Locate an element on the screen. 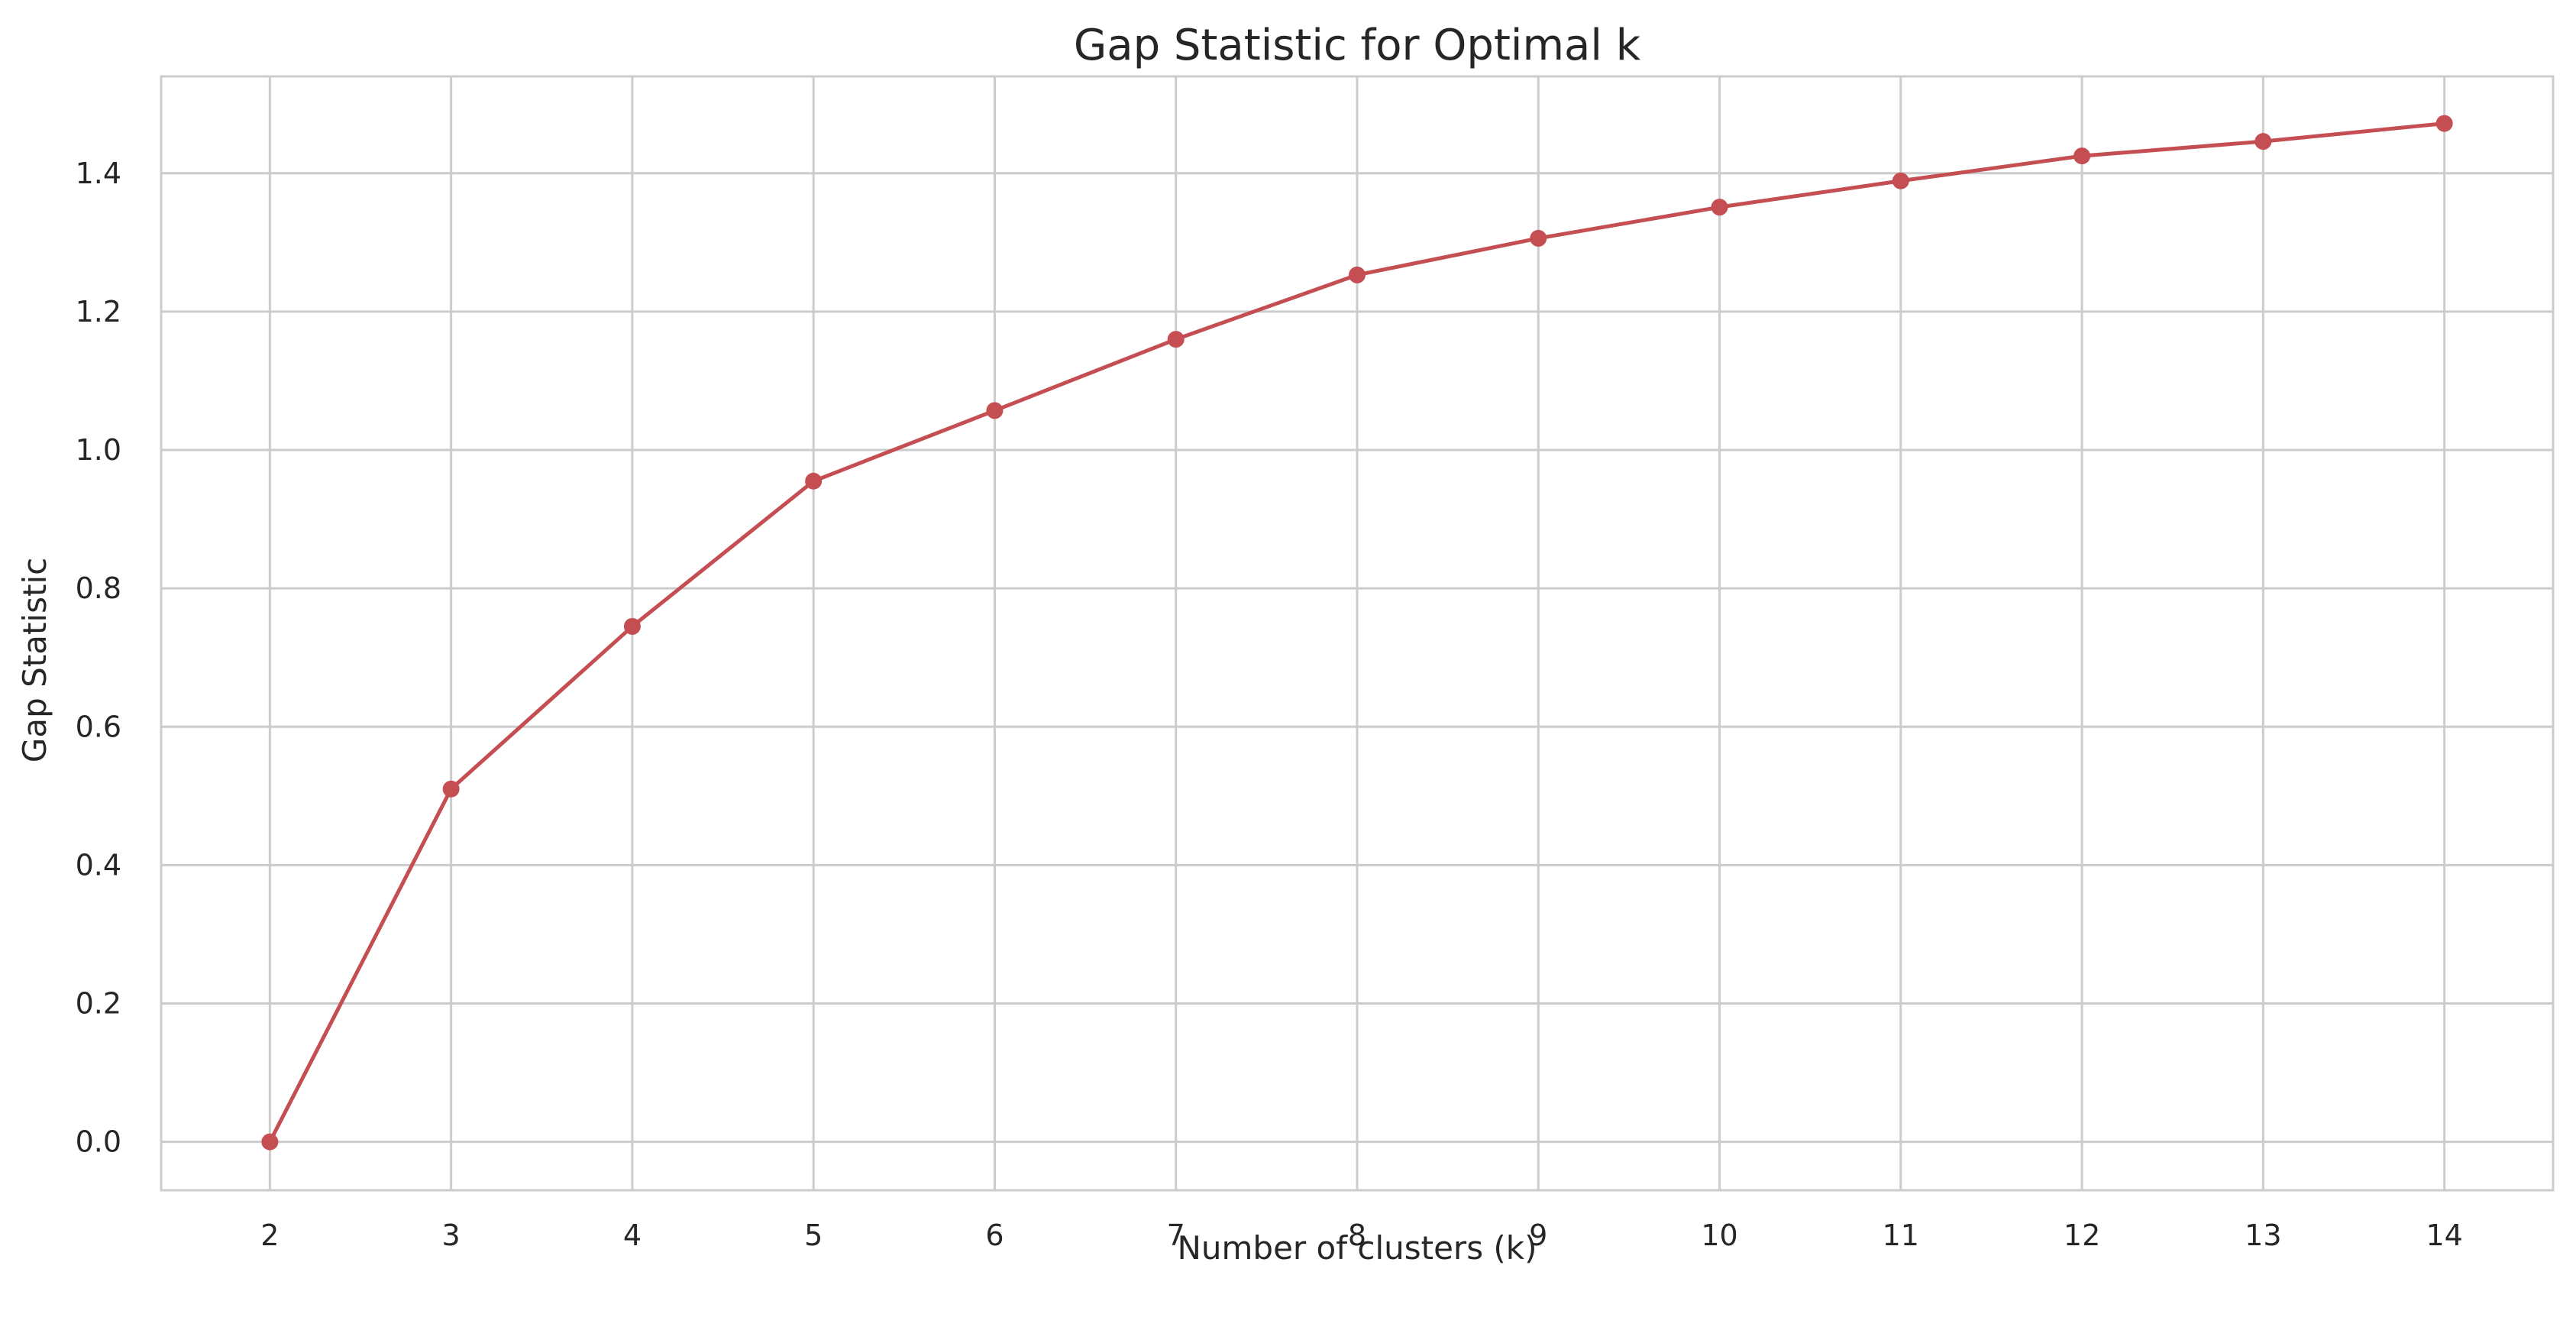 Image resolution: width=2576 pixels, height=1340 pixels. y-tick-label: 1.2 is located at coordinates (98, 312).